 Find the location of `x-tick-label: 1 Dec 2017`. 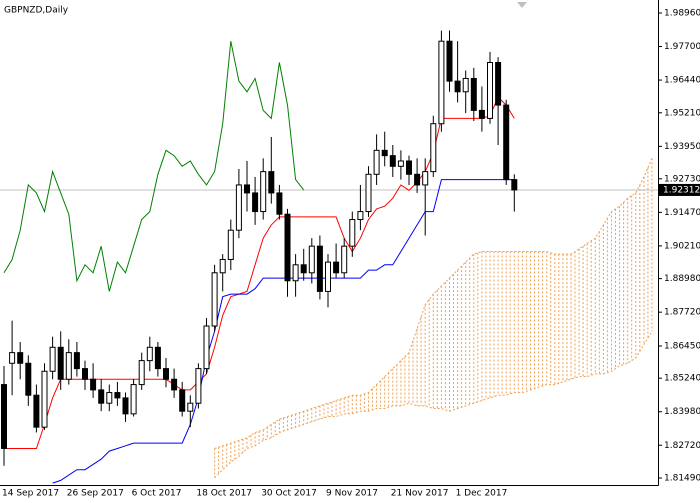

x-tick-label: 1 Dec 2017 is located at coordinates (482, 494).